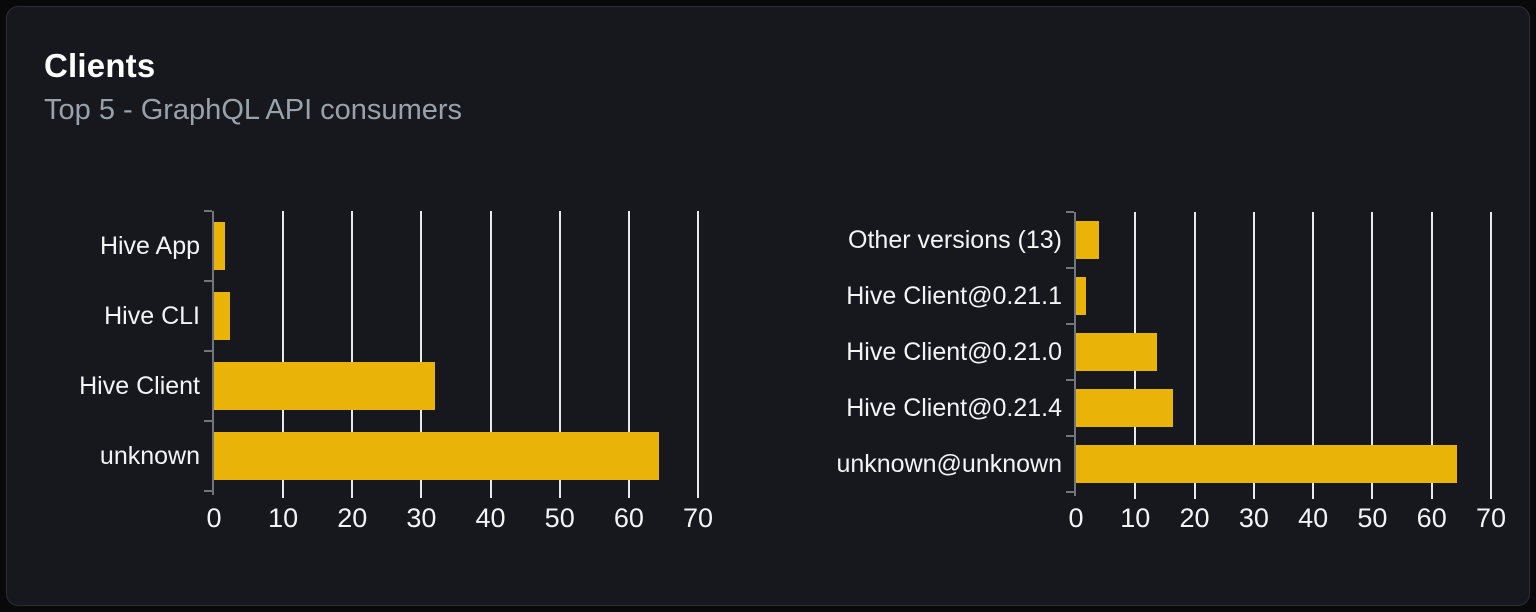 This screenshot has width=1536, height=612. What do you see at coordinates (149, 246) in the screenshot?
I see `category-label: Hive App` at bounding box center [149, 246].